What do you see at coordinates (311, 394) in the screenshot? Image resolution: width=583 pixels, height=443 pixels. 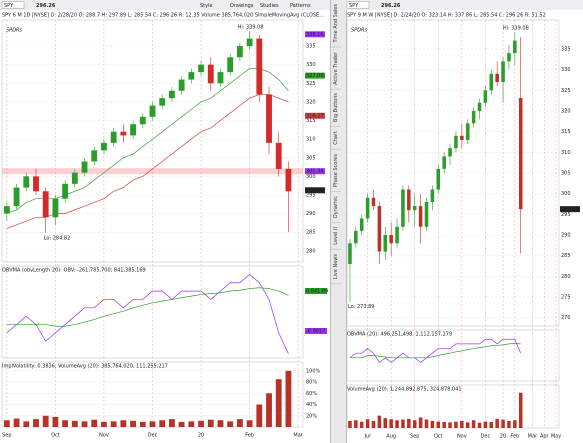 I see `volume-tick-label: 60%` at bounding box center [311, 394].